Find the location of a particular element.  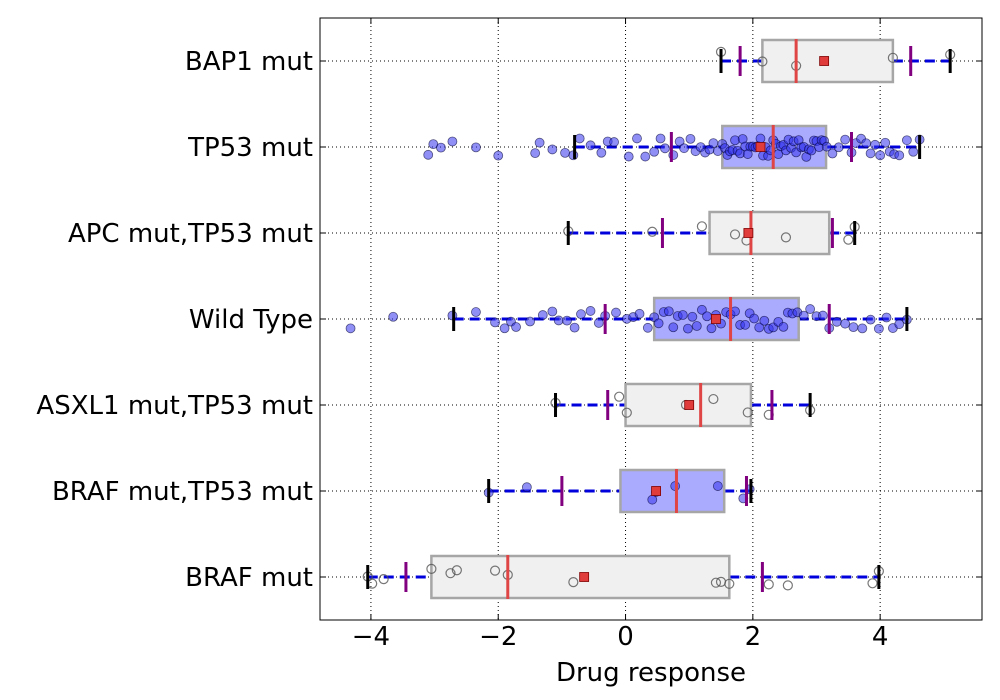

y-tick-label: TP53 mut is located at coordinates (250, 148).